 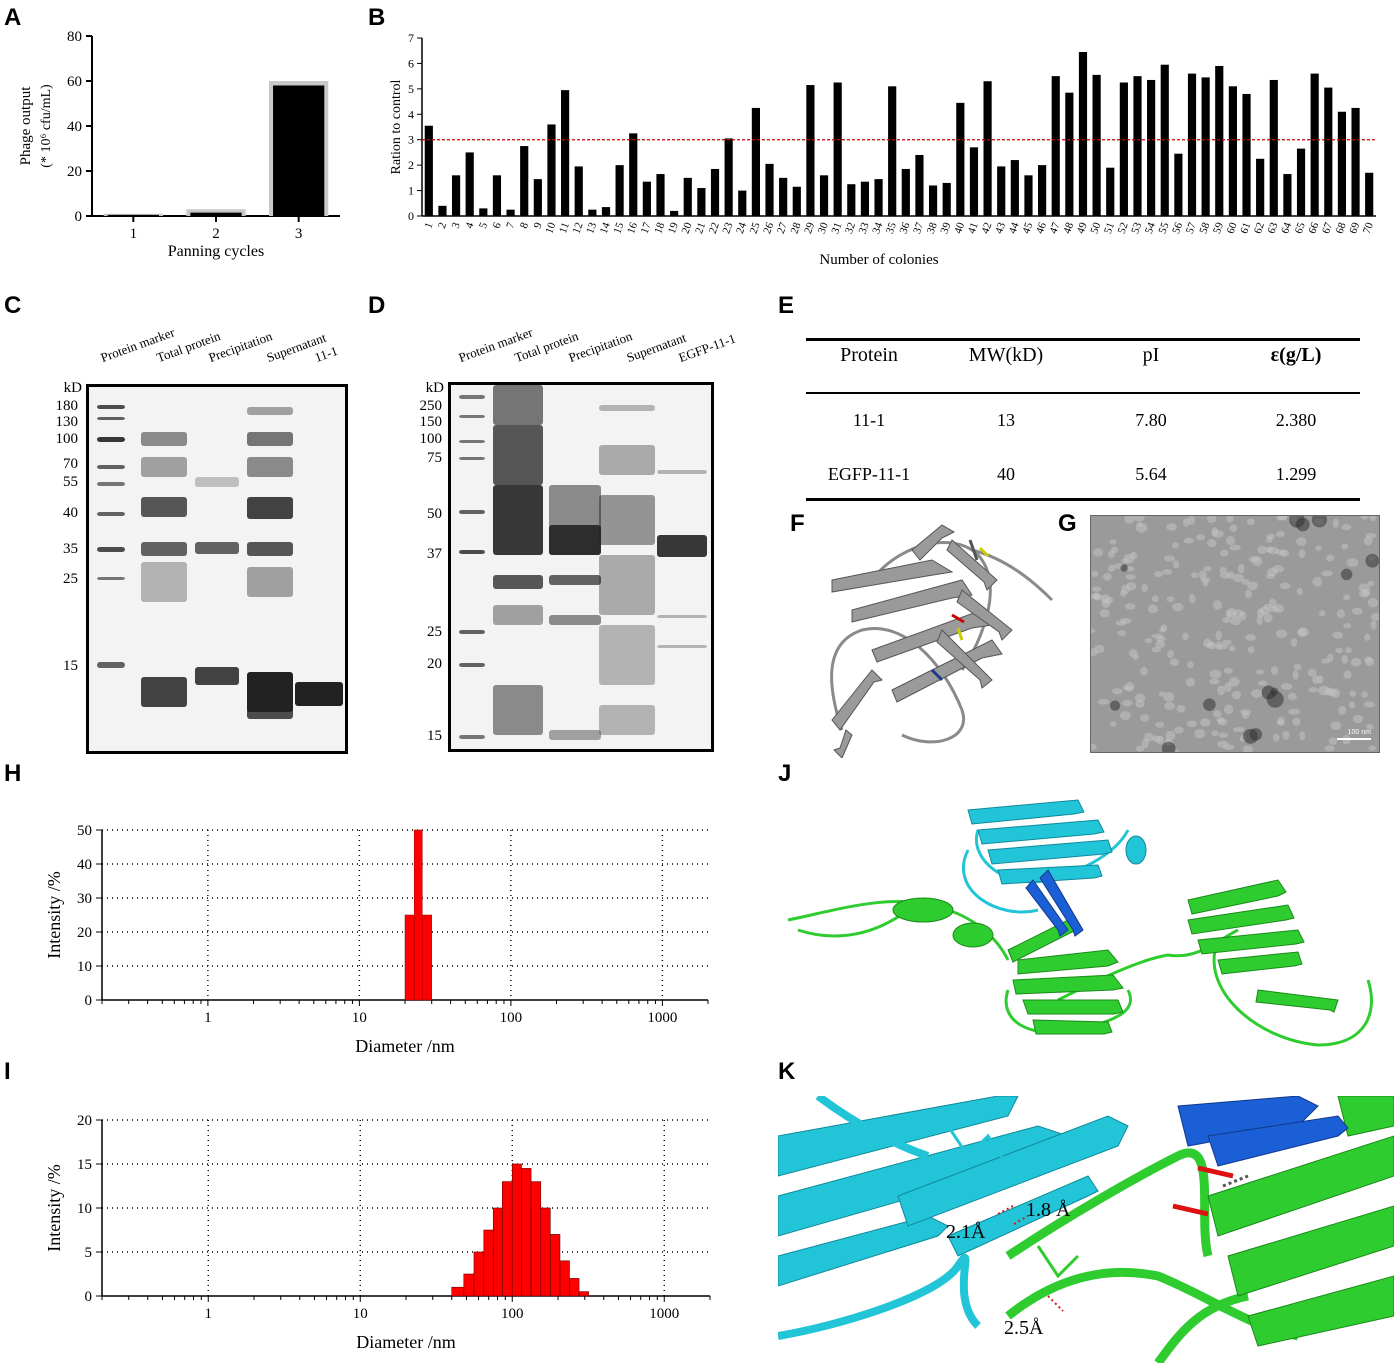 I want to click on panel-label-g: G, so click(x=1067, y=523).